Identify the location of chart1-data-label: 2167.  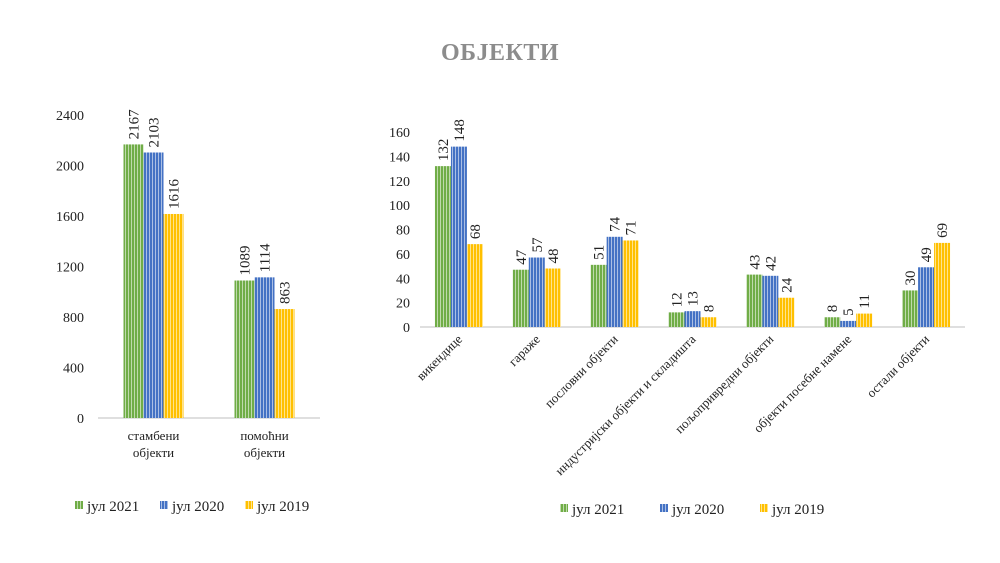
(135, 124).